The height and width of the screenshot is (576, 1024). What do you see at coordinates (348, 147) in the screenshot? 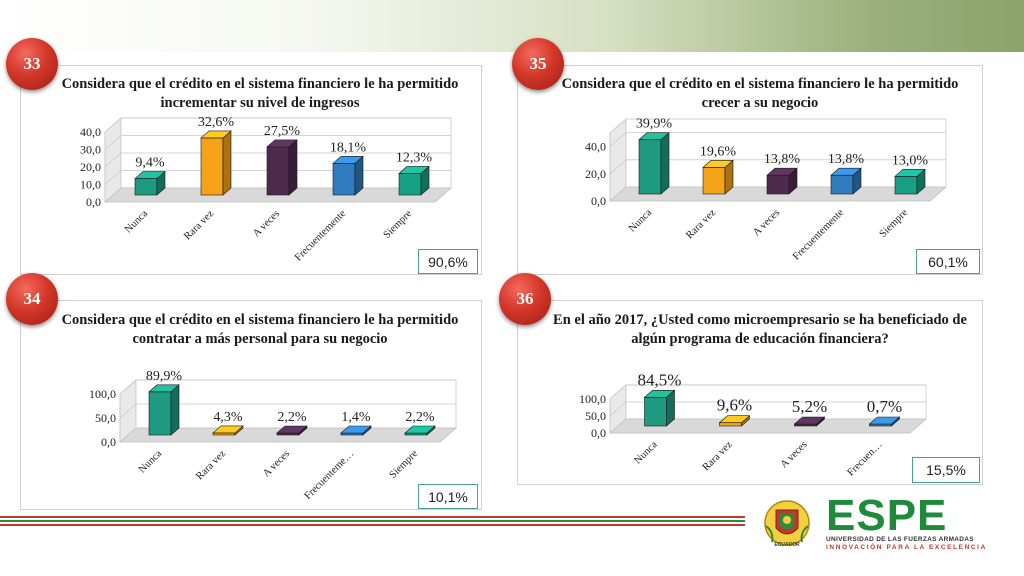
I see `data-label: 18,1%` at bounding box center [348, 147].